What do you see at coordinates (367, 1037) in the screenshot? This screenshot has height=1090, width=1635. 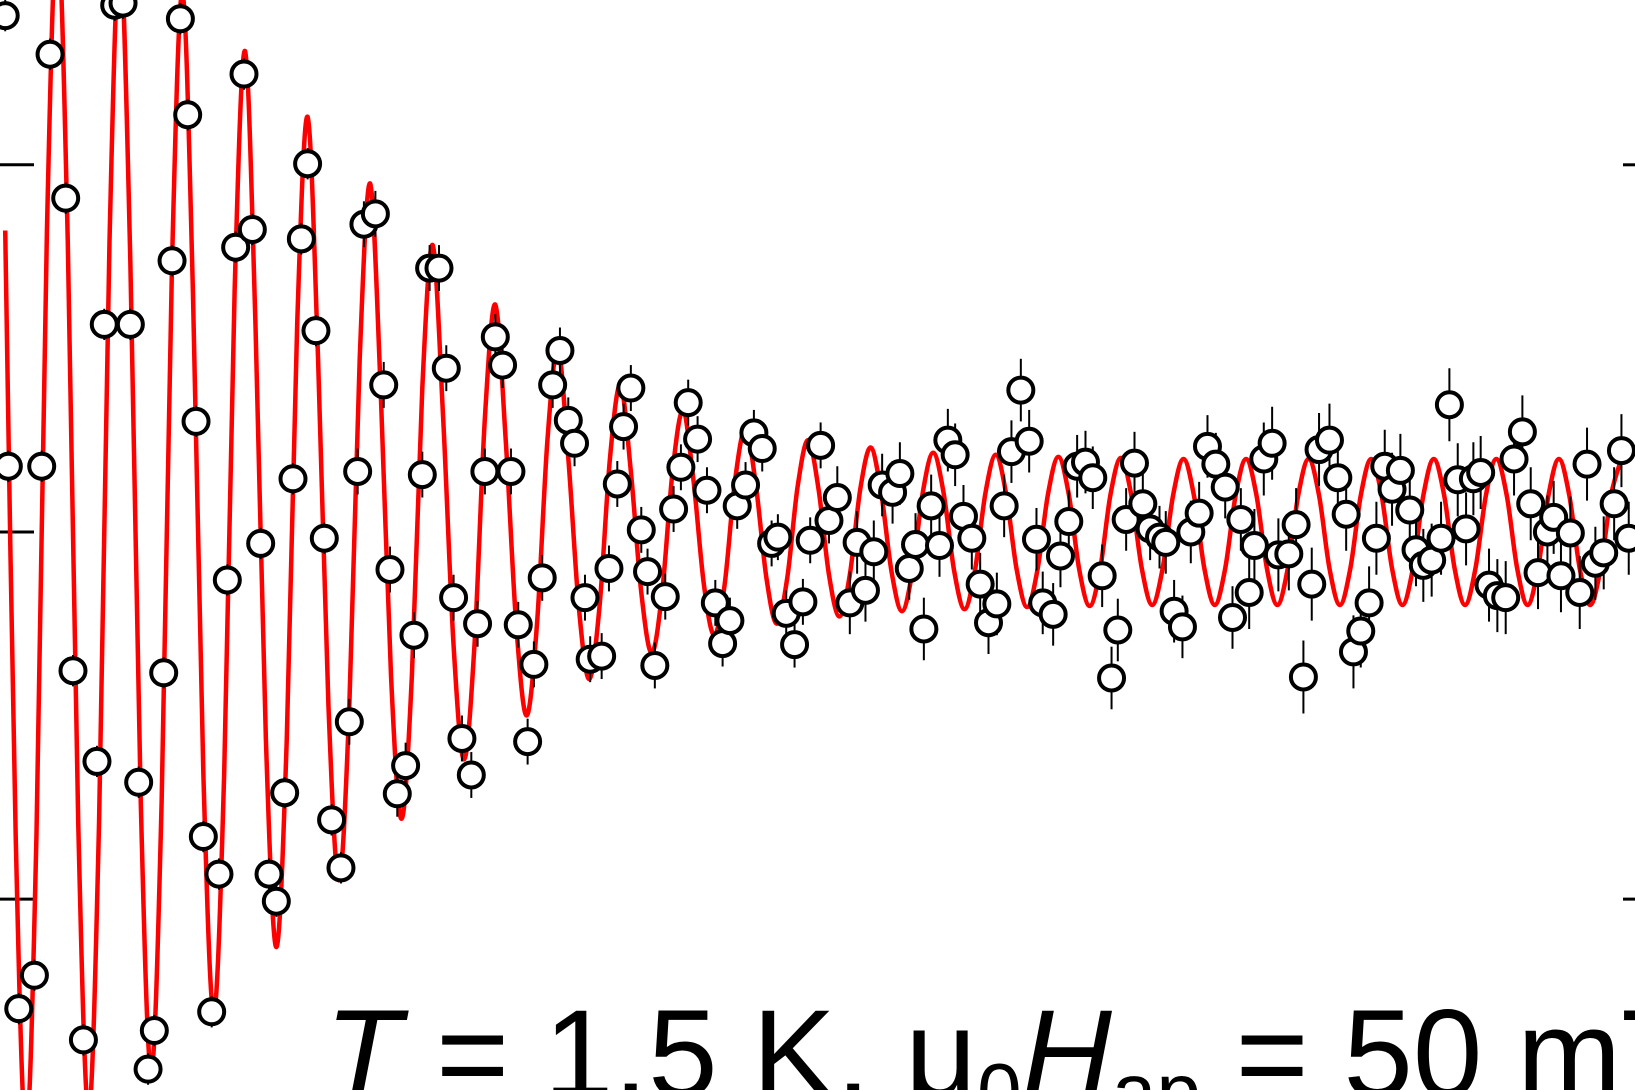 I see `annotation-part: T` at bounding box center [367, 1037].